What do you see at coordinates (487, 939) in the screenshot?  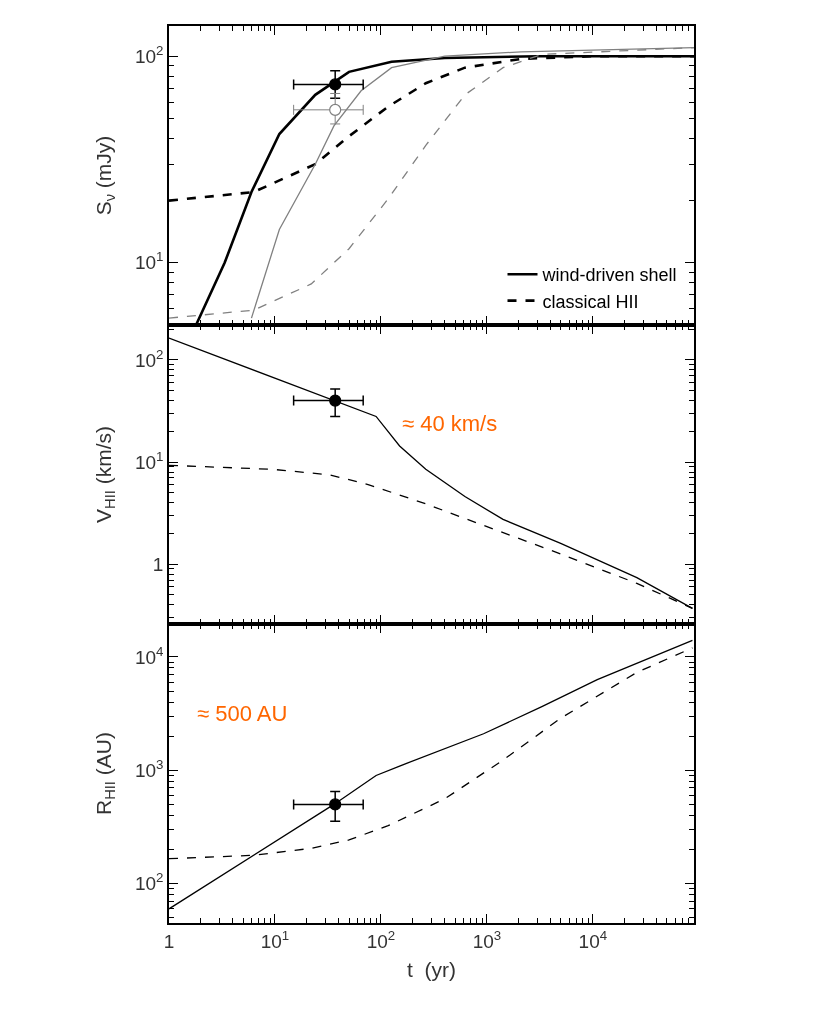 I see `x-tick-label: 10$^{3}$` at bounding box center [487, 939].